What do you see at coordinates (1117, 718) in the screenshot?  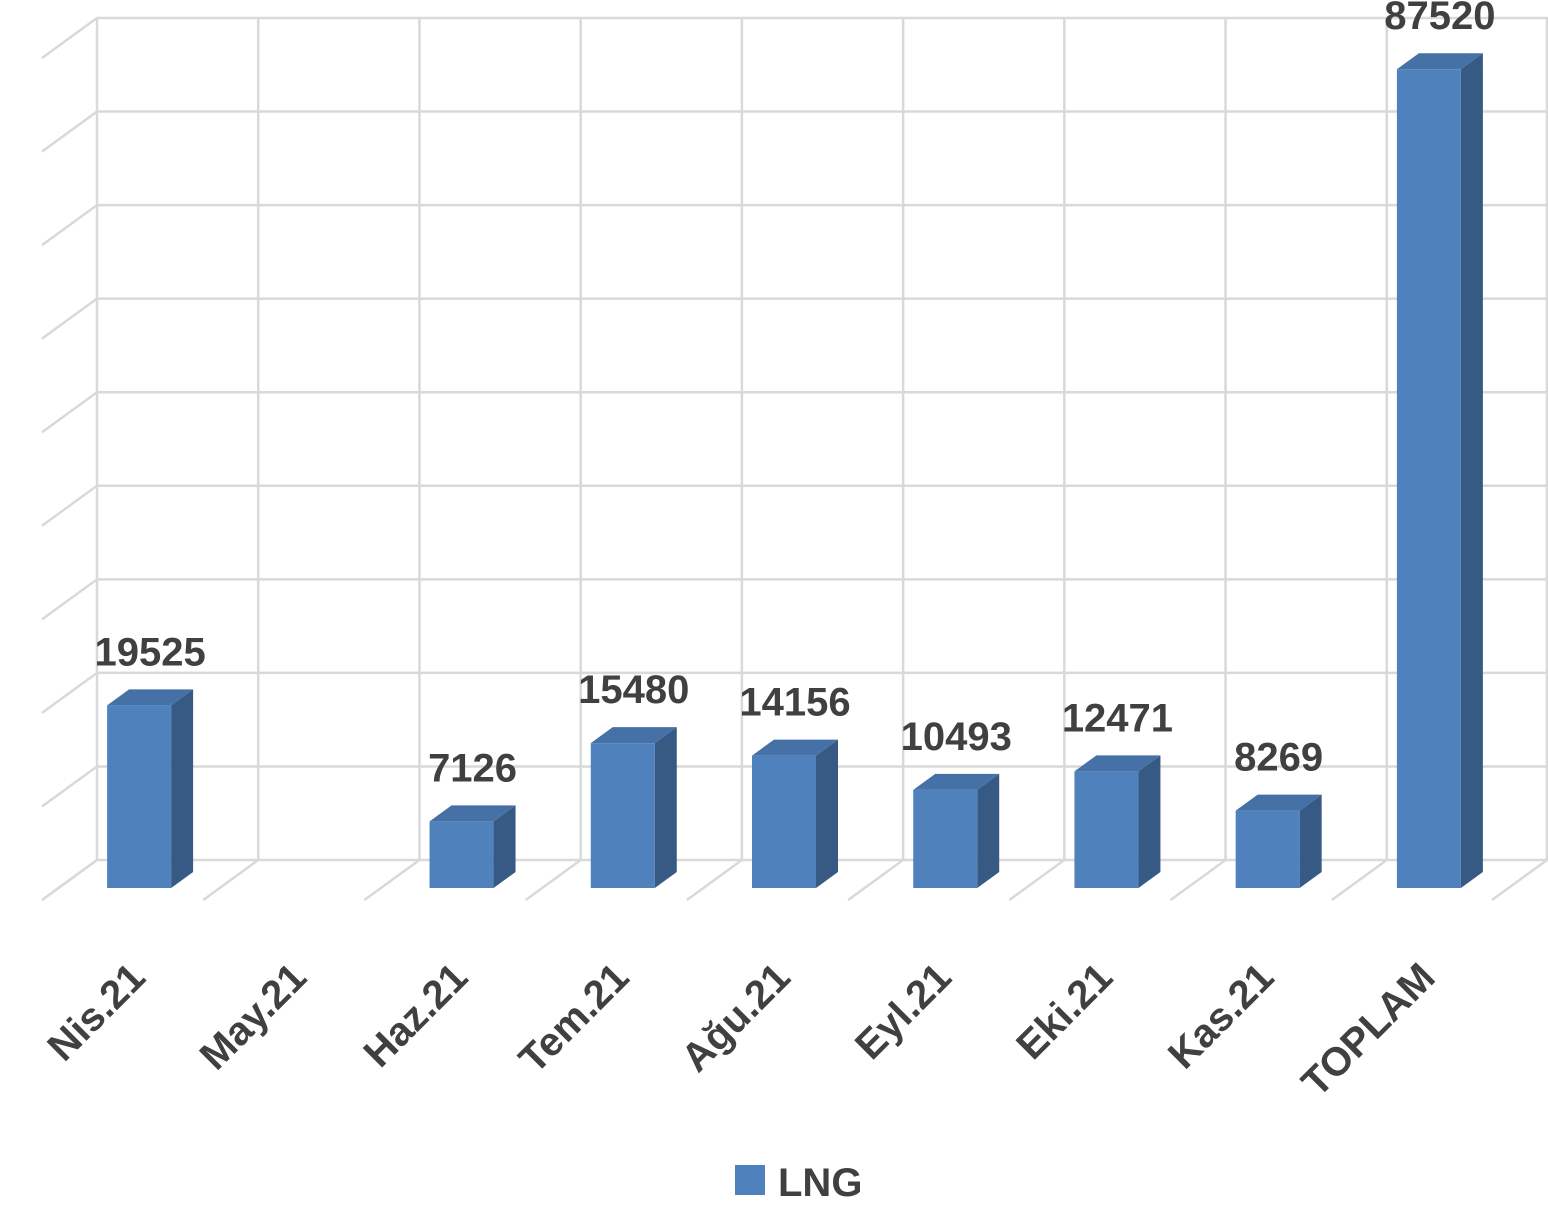 I see `data-label: 12471` at bounding box center [1117, 718].